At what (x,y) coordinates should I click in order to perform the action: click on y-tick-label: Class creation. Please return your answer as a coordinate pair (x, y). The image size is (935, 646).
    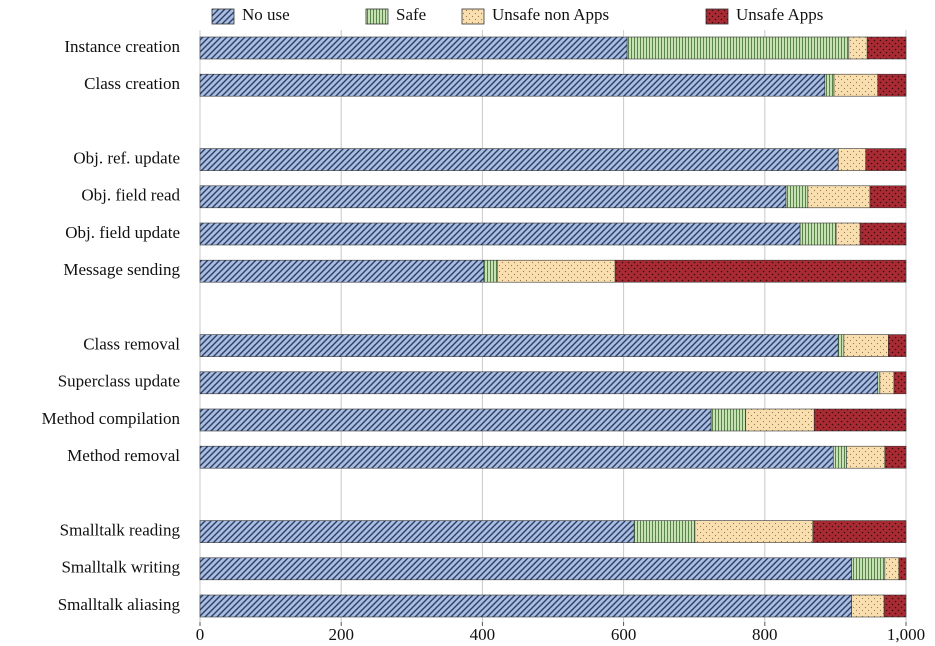
    Looking at the image, I should click on (132, 83).